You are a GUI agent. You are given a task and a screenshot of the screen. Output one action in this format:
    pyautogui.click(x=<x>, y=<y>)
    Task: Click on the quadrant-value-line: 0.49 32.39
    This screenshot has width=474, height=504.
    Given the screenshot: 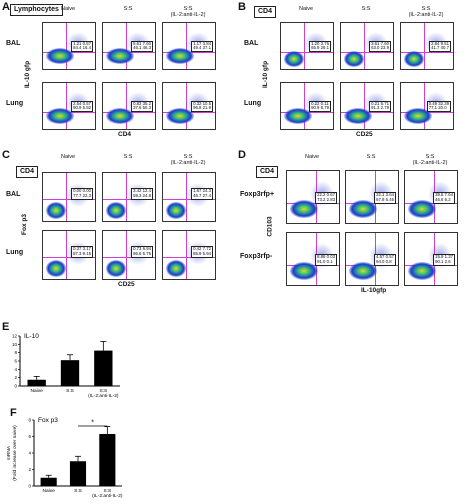 What is the action you would take?
    pyautogui.click(x=438, y=103)
    